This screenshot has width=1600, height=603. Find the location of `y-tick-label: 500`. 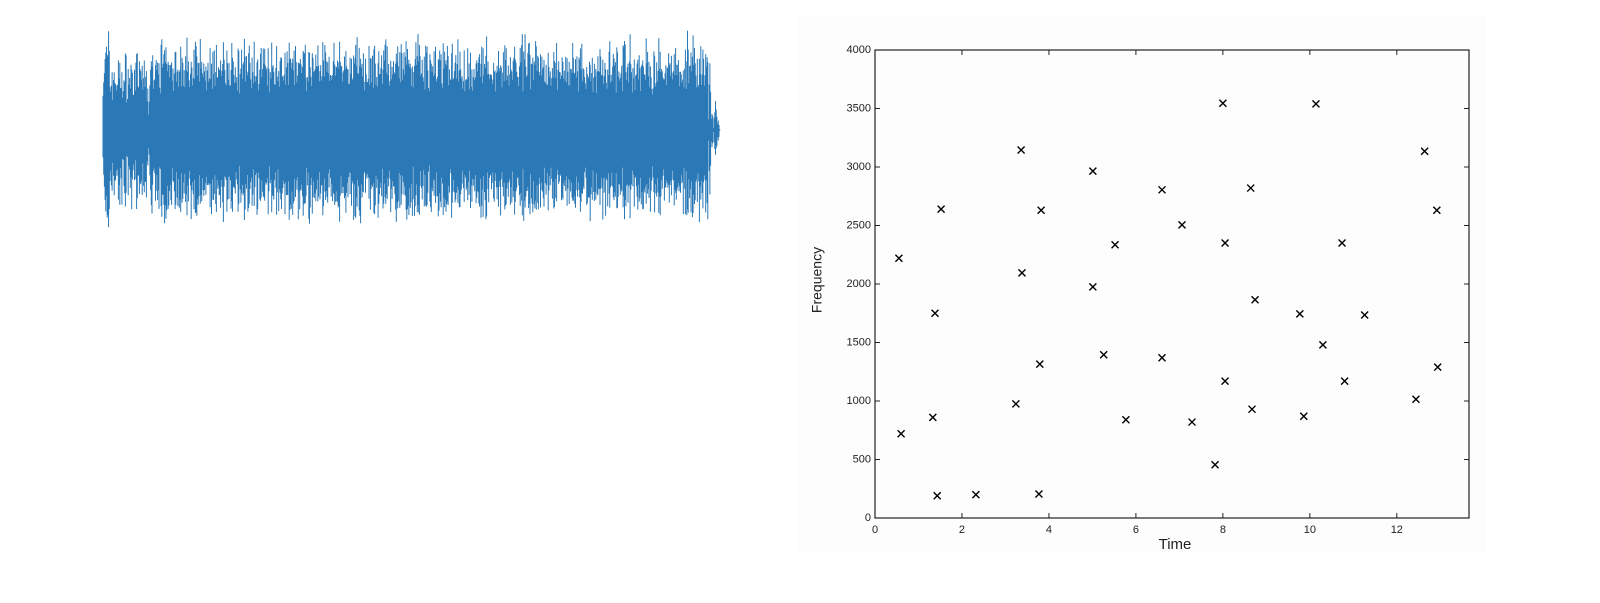

y-tick-label: 500 is located at coordinates (862, 459).